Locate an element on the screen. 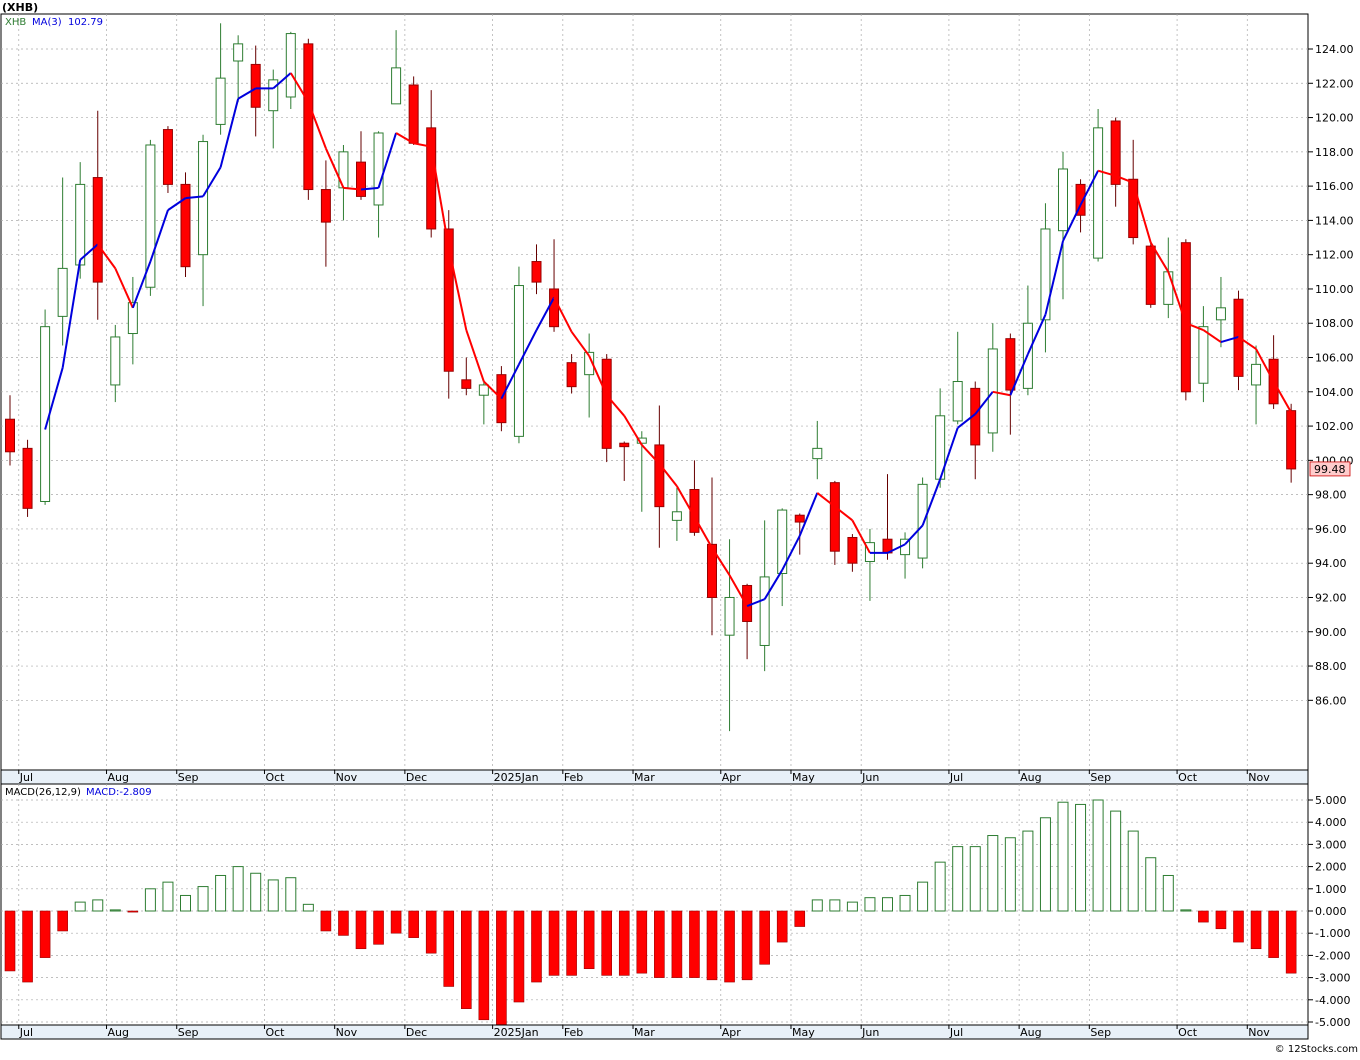  price-x-tick-label: Apr is located at coordinates (732, 777).